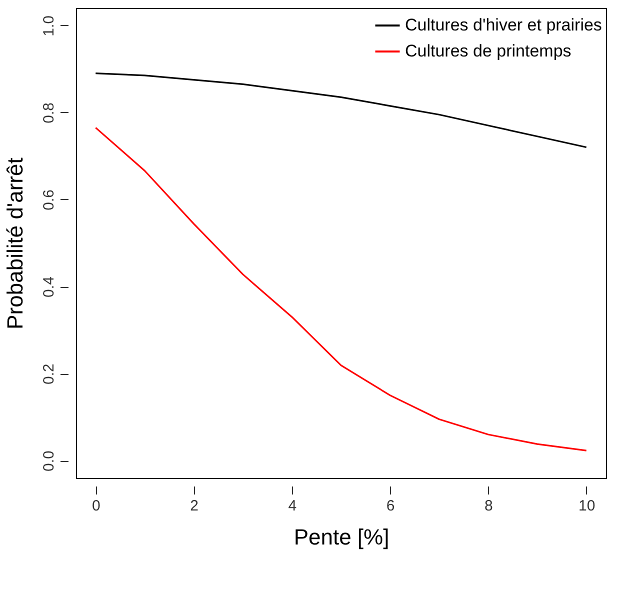  I want to click on x-tick-label: 2, so click(194, 506).